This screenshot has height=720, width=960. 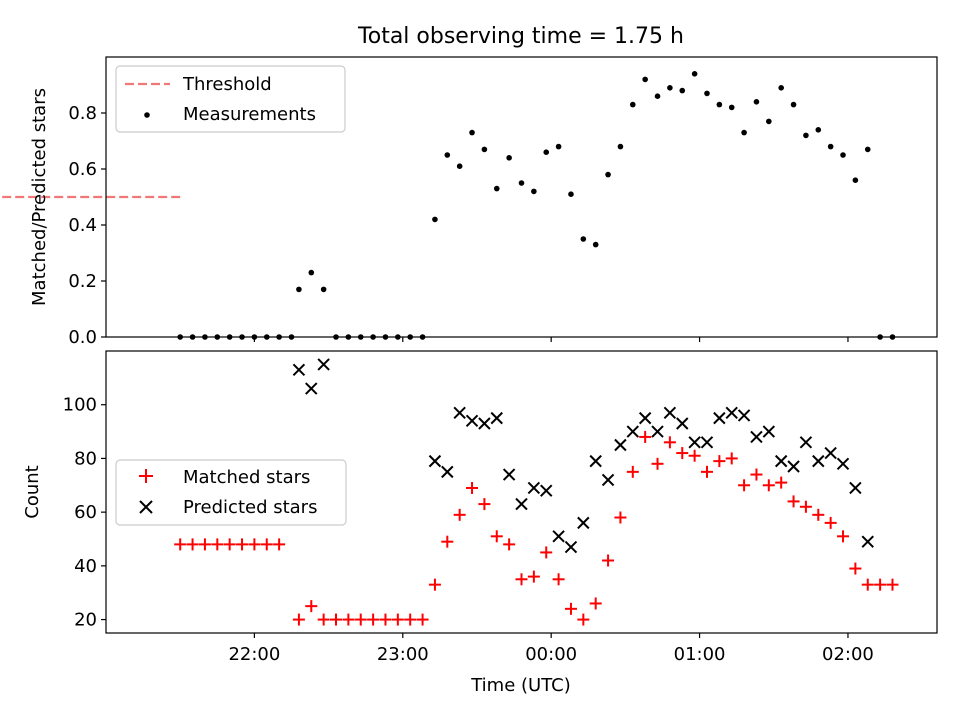 I want to click on bottom-x-axis: 22:00 23:00 00:00 01:00 02:00, so click(x=551, y=649).